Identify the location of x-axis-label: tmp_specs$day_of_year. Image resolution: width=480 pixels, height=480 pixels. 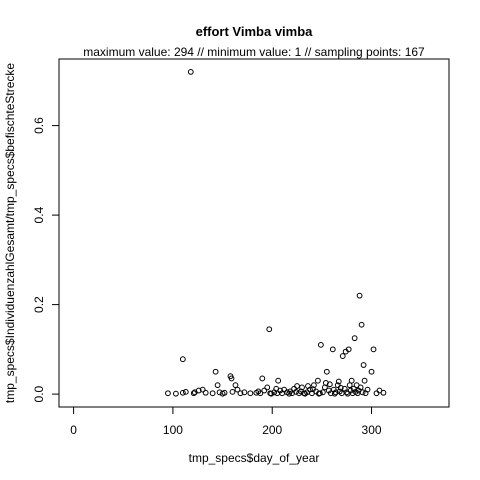
(254, 458).